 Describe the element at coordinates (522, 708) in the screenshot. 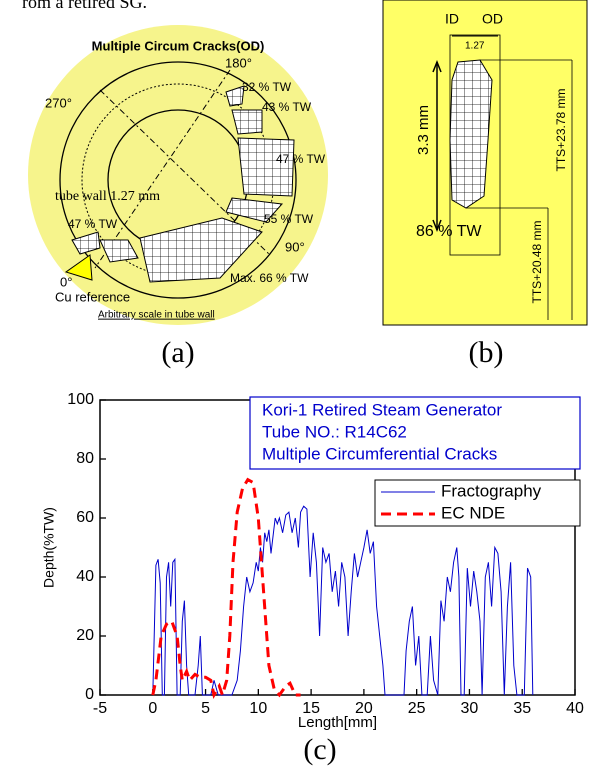

I see `x-tick-label: 35` at that location.